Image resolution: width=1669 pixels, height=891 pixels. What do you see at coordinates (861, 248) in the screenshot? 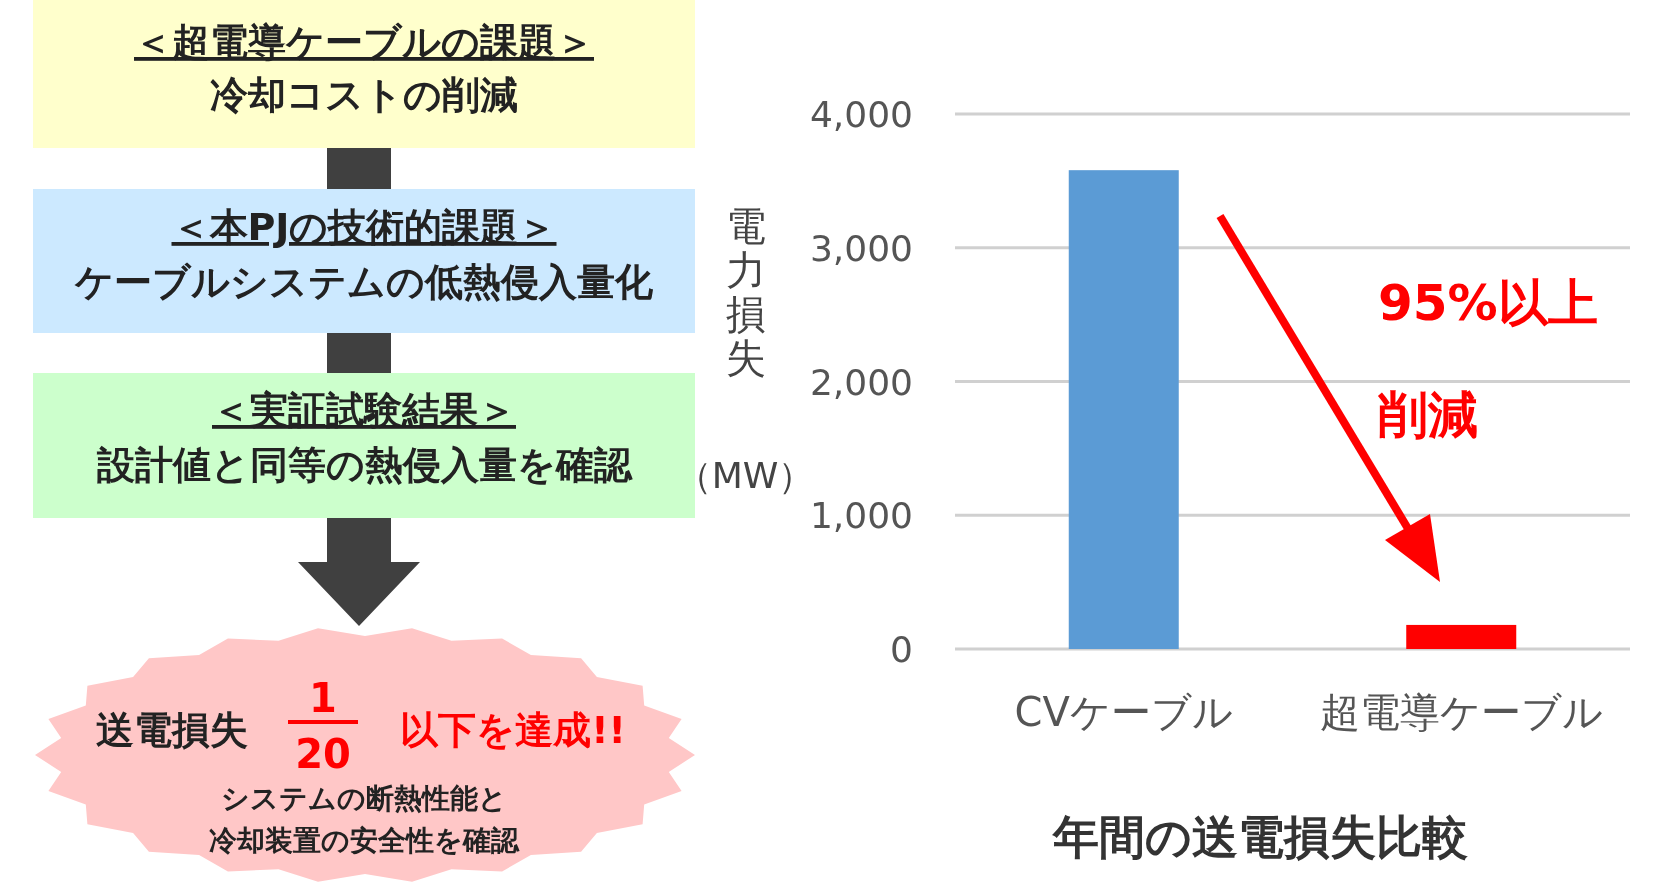
I see `y-tick-label: 3,000` at bounding box center [861, 248].